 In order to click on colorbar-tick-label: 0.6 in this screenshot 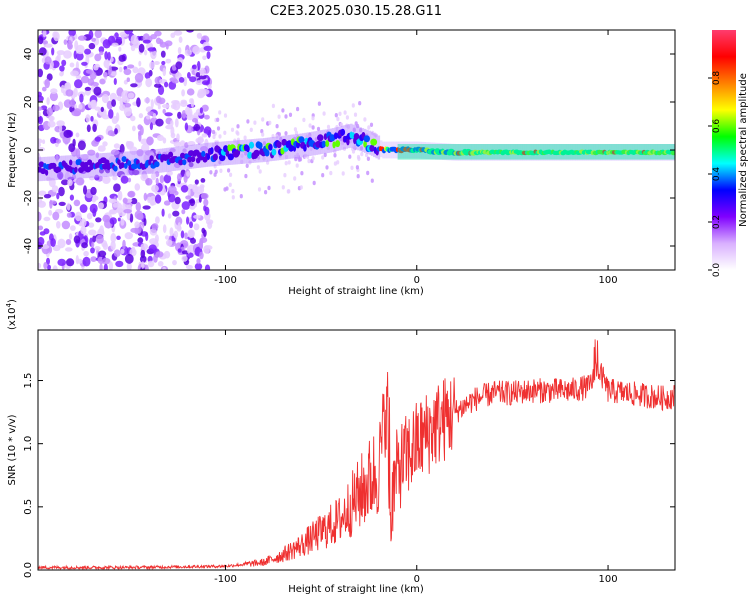, I will do `click(717, 126)`.